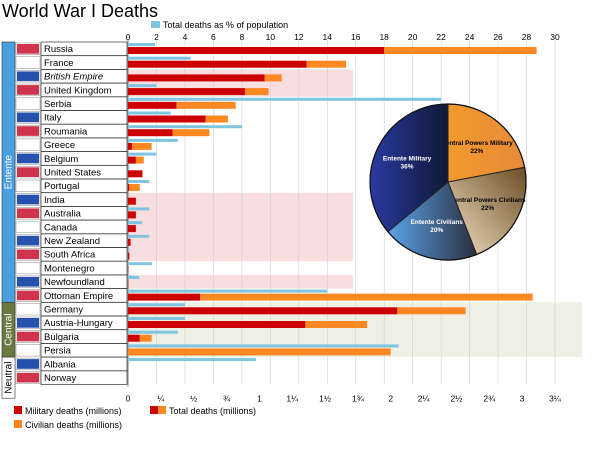  Describe the element at coordinates (59, 63) in the screenshot. I see `country-label: France` at that location.